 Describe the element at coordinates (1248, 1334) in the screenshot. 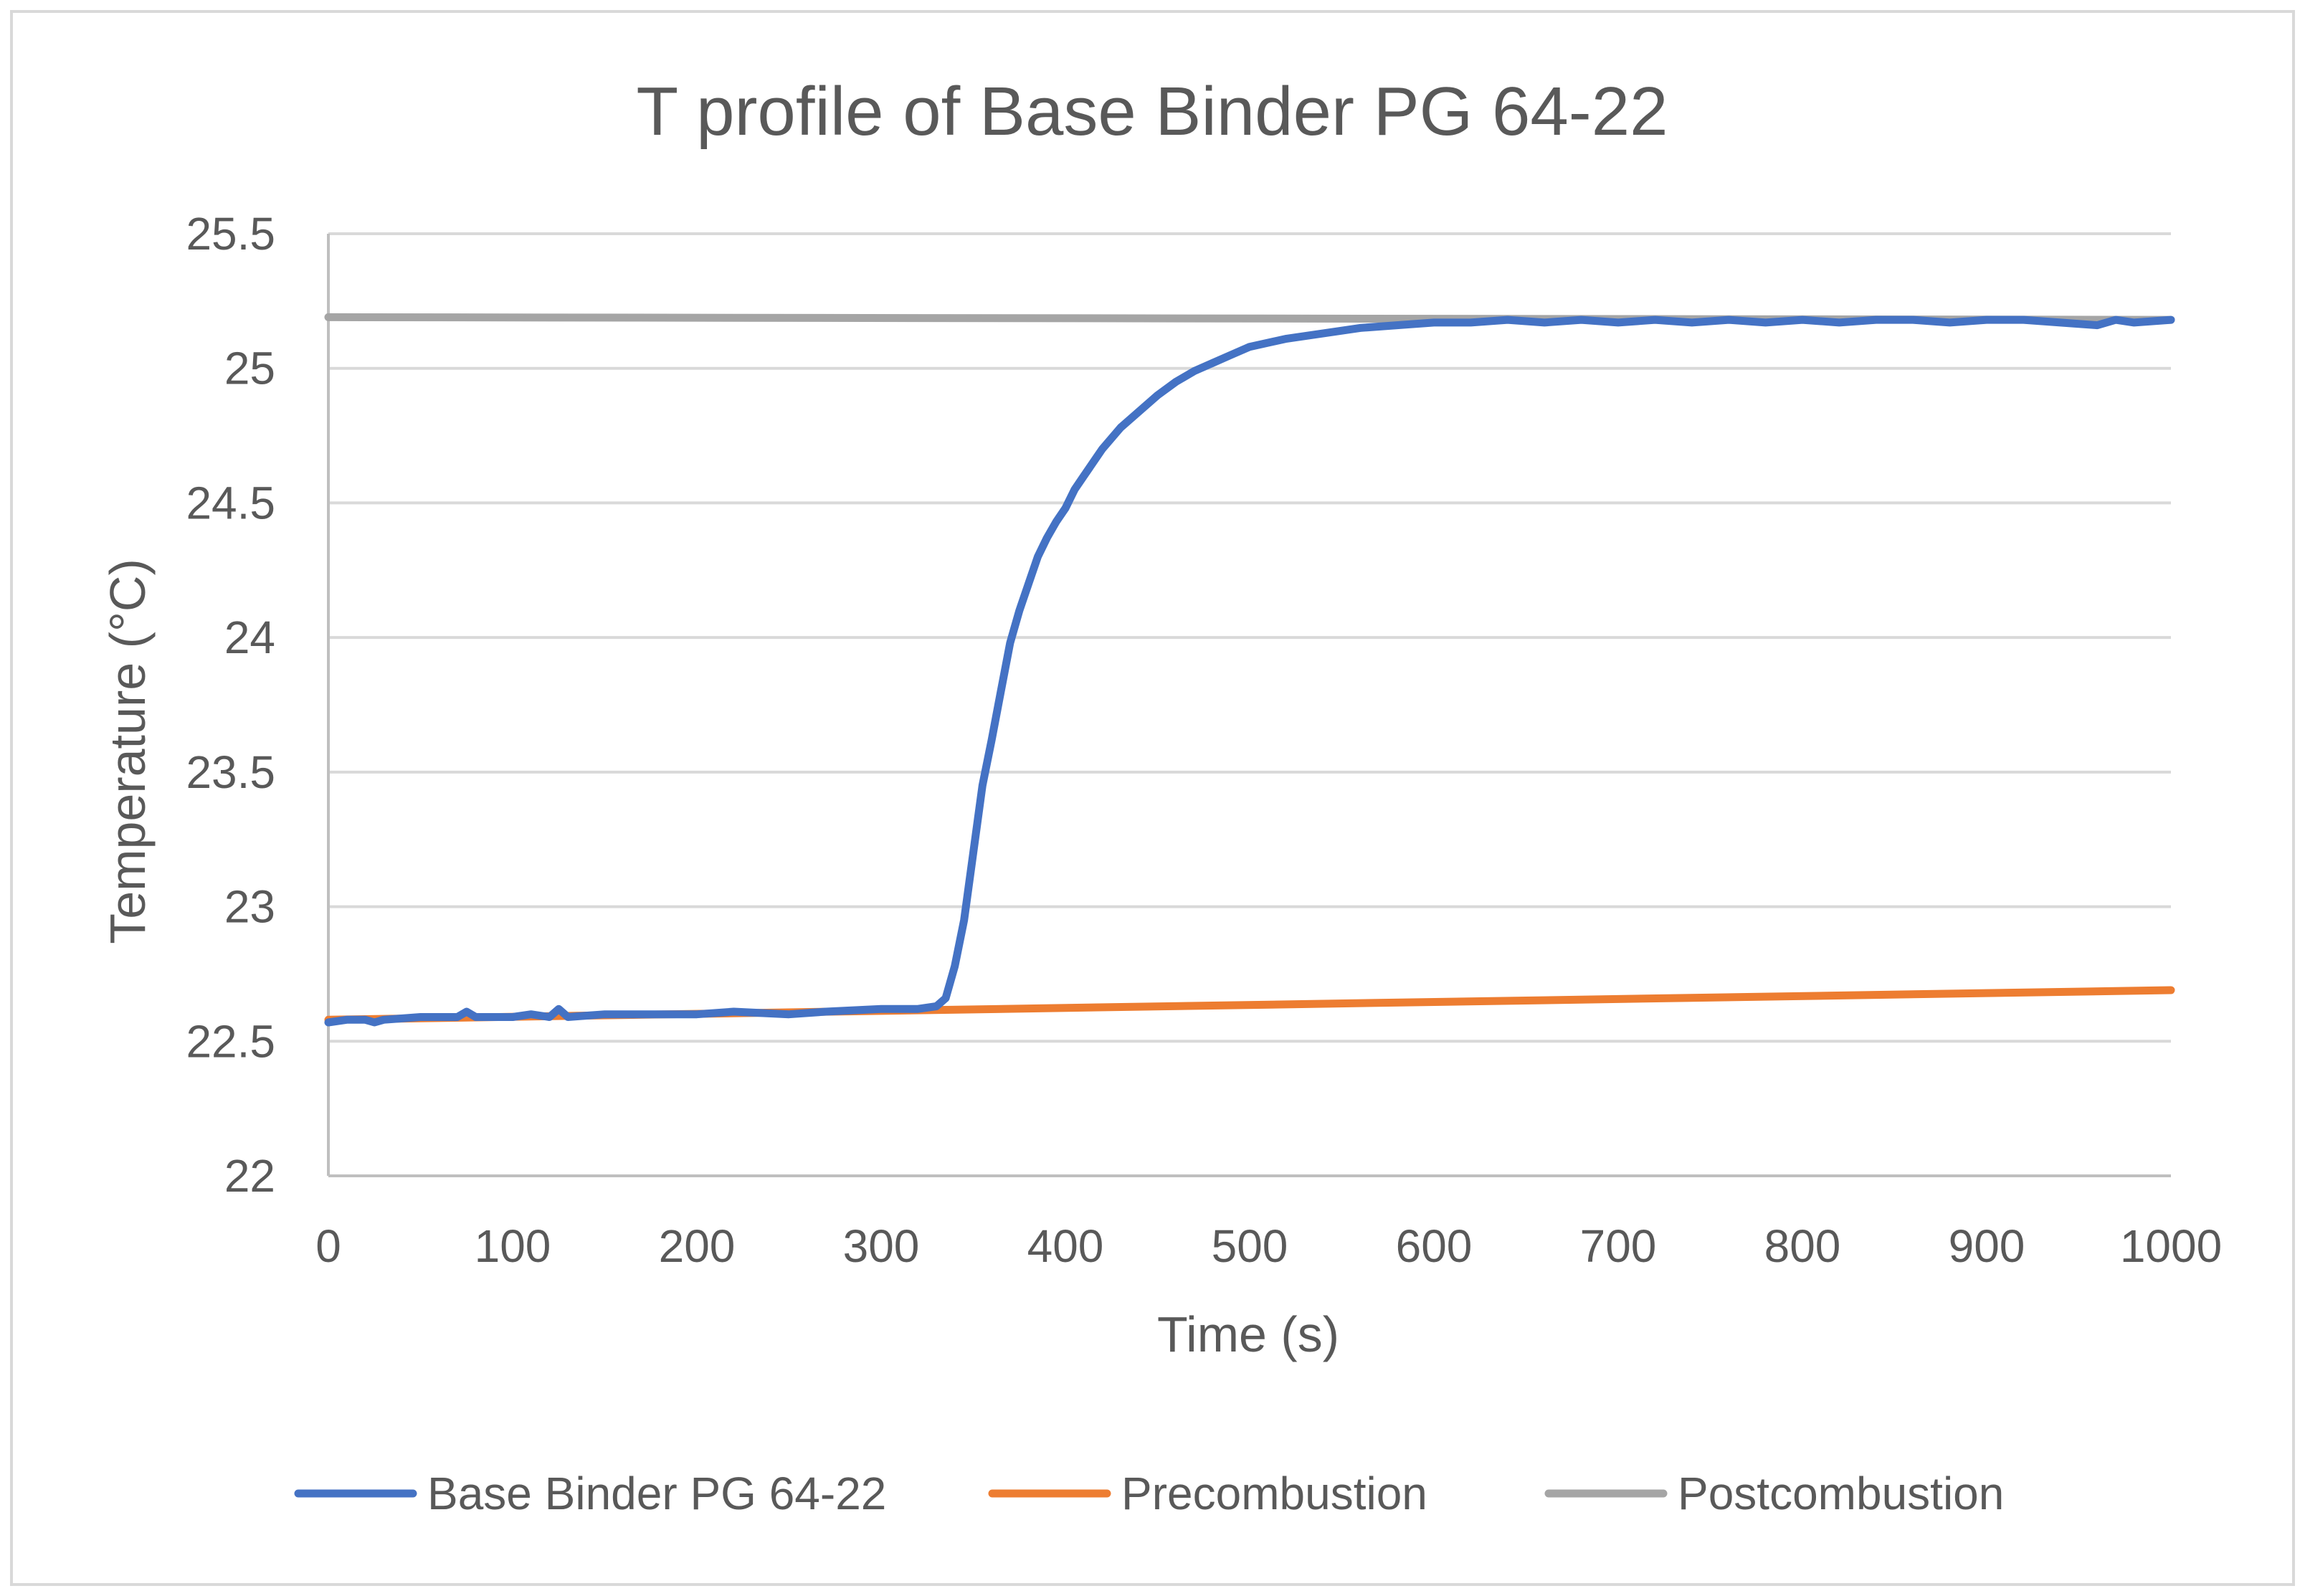

I see `x-axis-title: Time (s)` at that location.